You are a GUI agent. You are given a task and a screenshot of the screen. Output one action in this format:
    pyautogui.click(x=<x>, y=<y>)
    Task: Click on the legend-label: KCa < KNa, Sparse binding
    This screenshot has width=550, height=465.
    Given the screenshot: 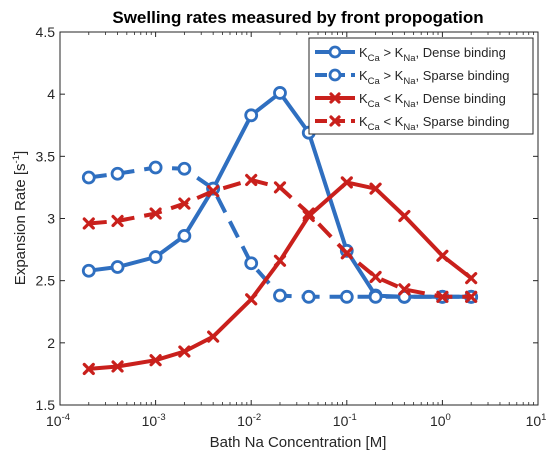 What is the action you would take?
    pyautogui.click(x=434, y=123)
    